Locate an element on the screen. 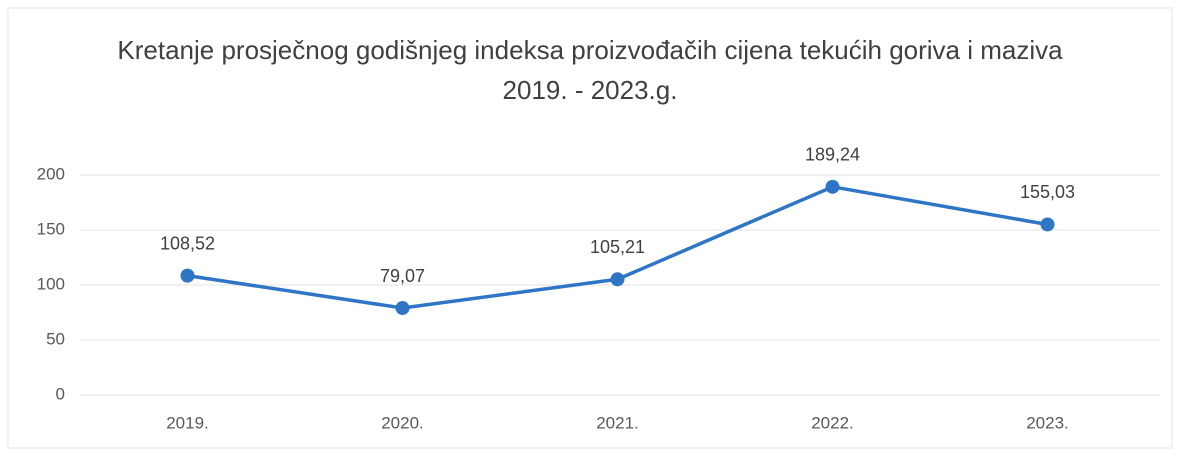  y-tick-label: 50 is located at coordinates (55, 338).